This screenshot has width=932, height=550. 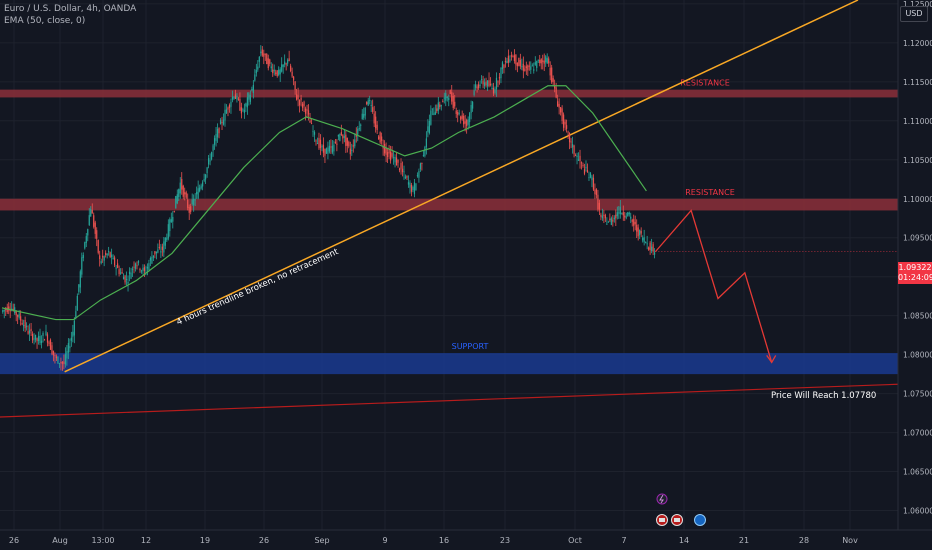 What do you see at coordinates (915, 277) in the screenshot?
I see `bar-countdown: 01:24:09` at bounding box center [915, 277].